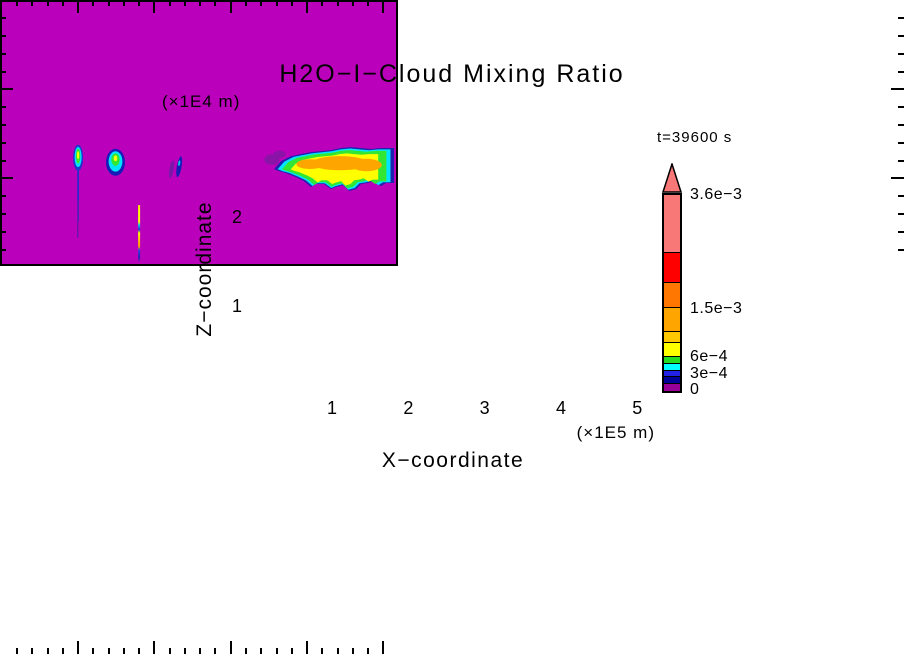 The height and width of the screenshot is (654, 904). I want to click on plot-title: H2O−I−Cloud Mixing Ratio, so click(452, 74).